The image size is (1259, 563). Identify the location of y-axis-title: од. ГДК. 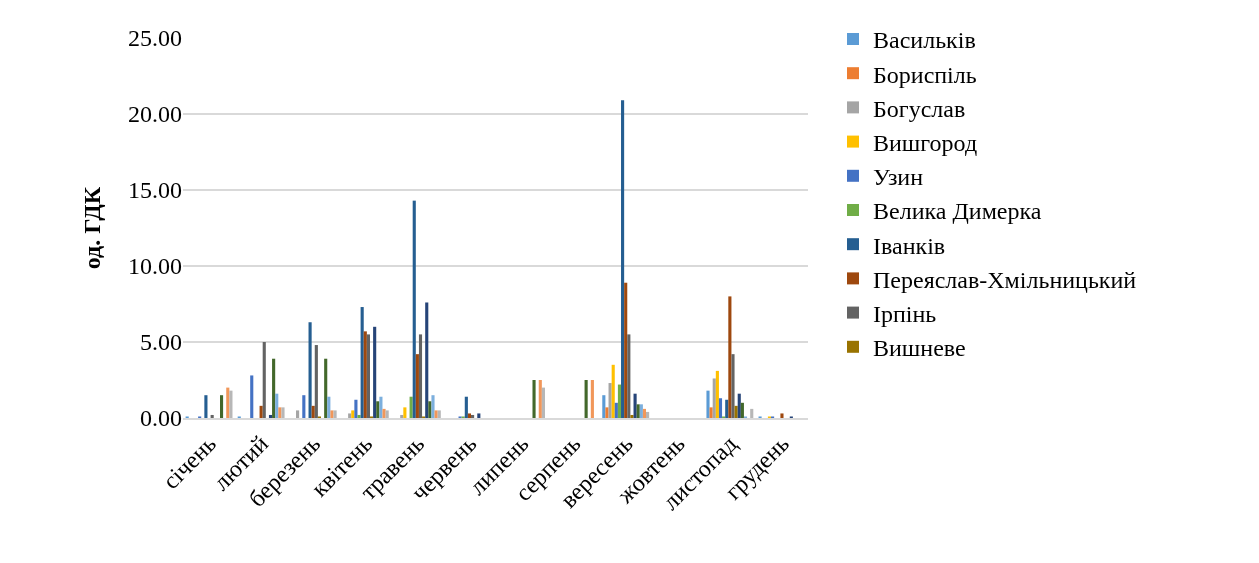
(92, 228).